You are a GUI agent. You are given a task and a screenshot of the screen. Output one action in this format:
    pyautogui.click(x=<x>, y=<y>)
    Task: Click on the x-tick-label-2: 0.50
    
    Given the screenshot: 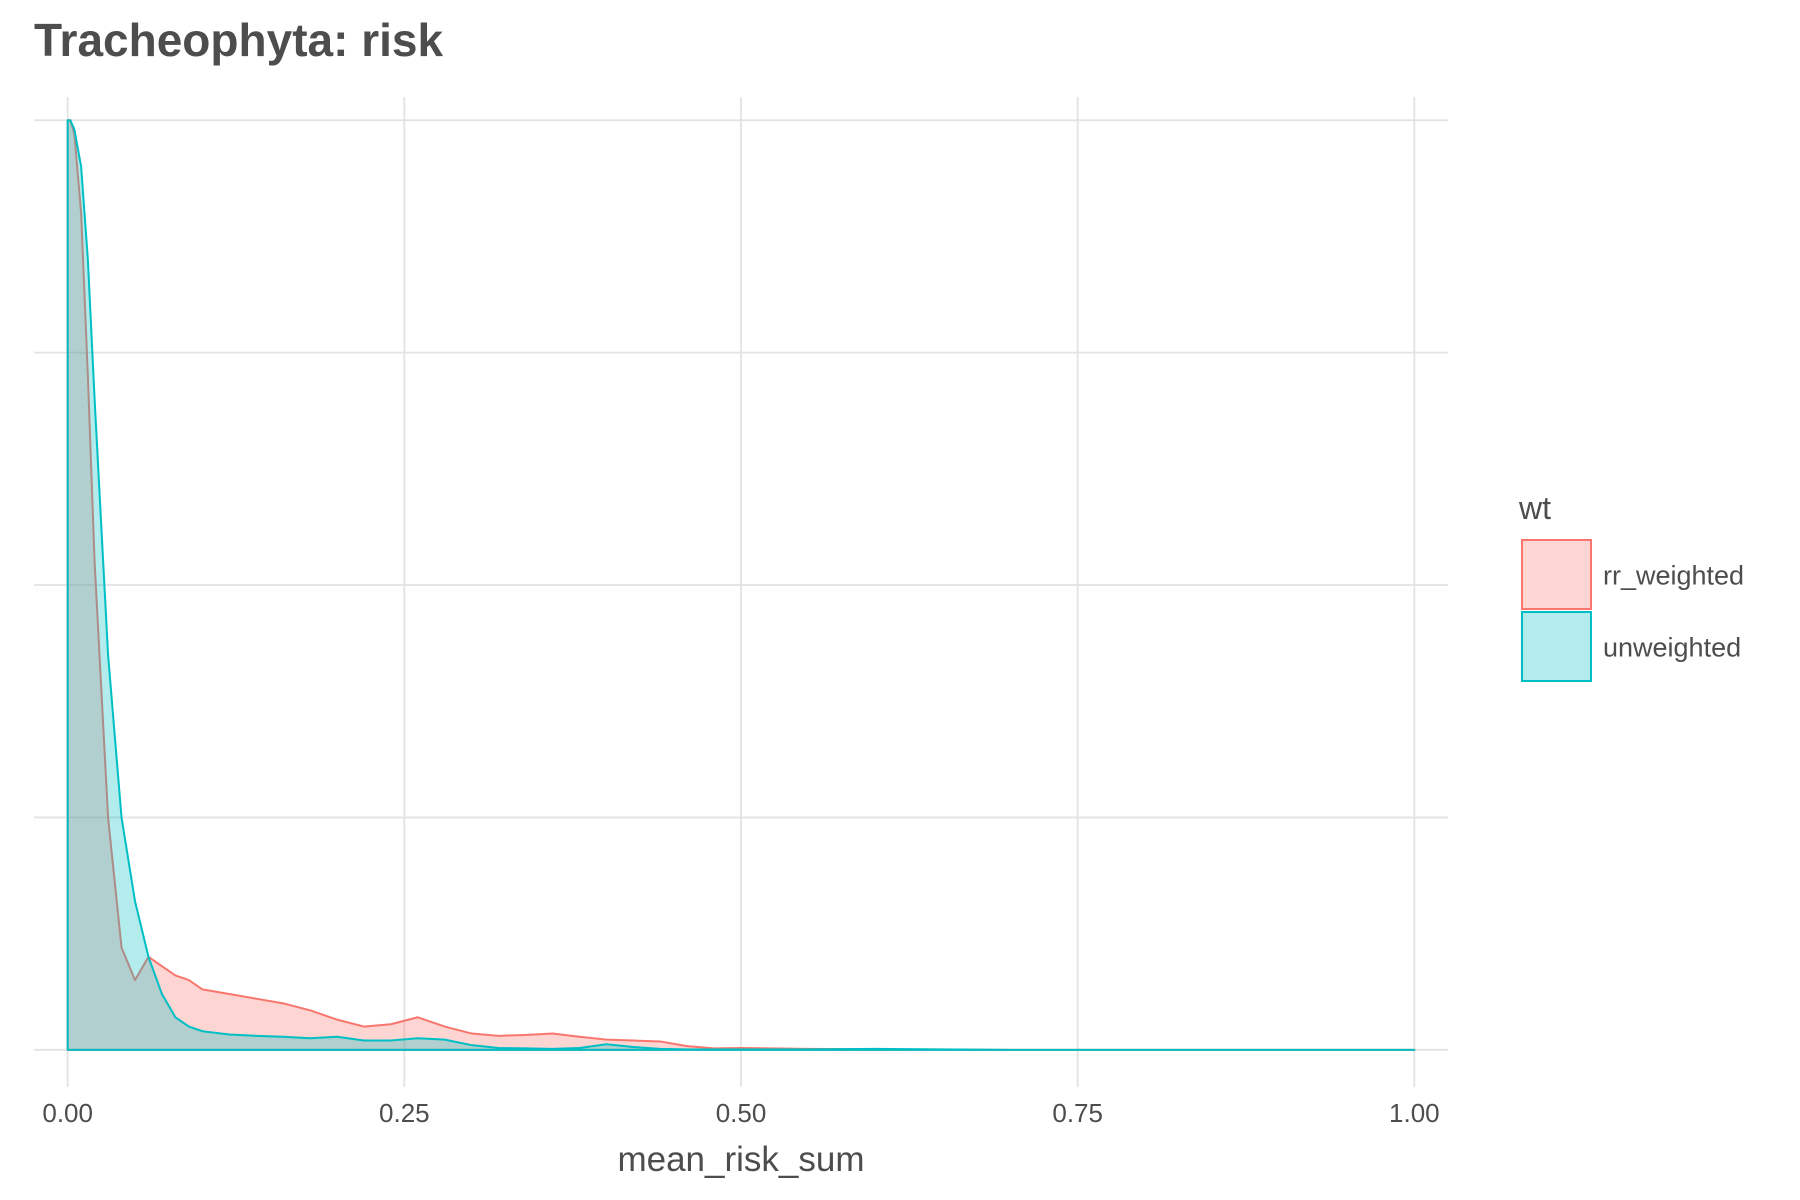 What is the action you would take?
    pyautogui.click(x=741, y=1113)
    